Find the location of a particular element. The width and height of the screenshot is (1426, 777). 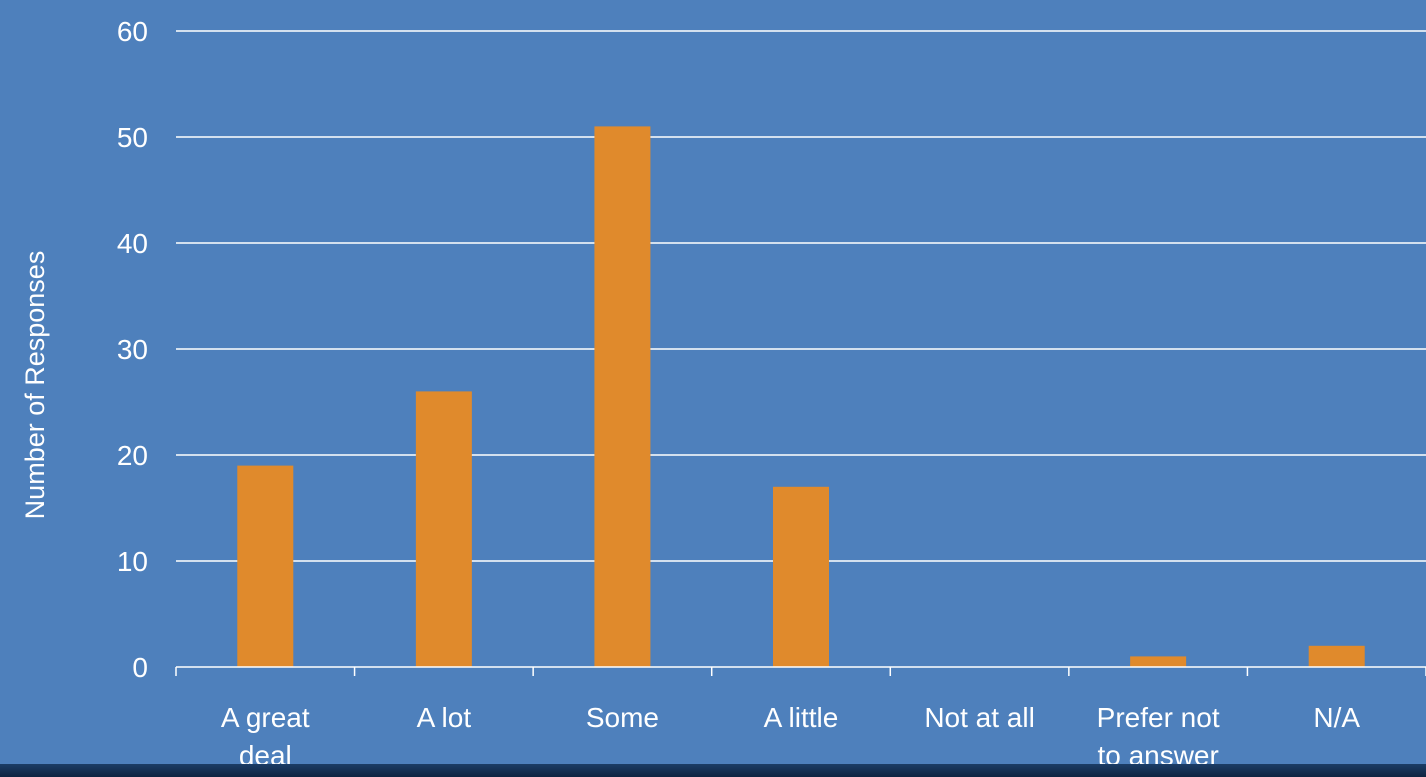

x-tick-label: Some is located at coordinates (622, 717).